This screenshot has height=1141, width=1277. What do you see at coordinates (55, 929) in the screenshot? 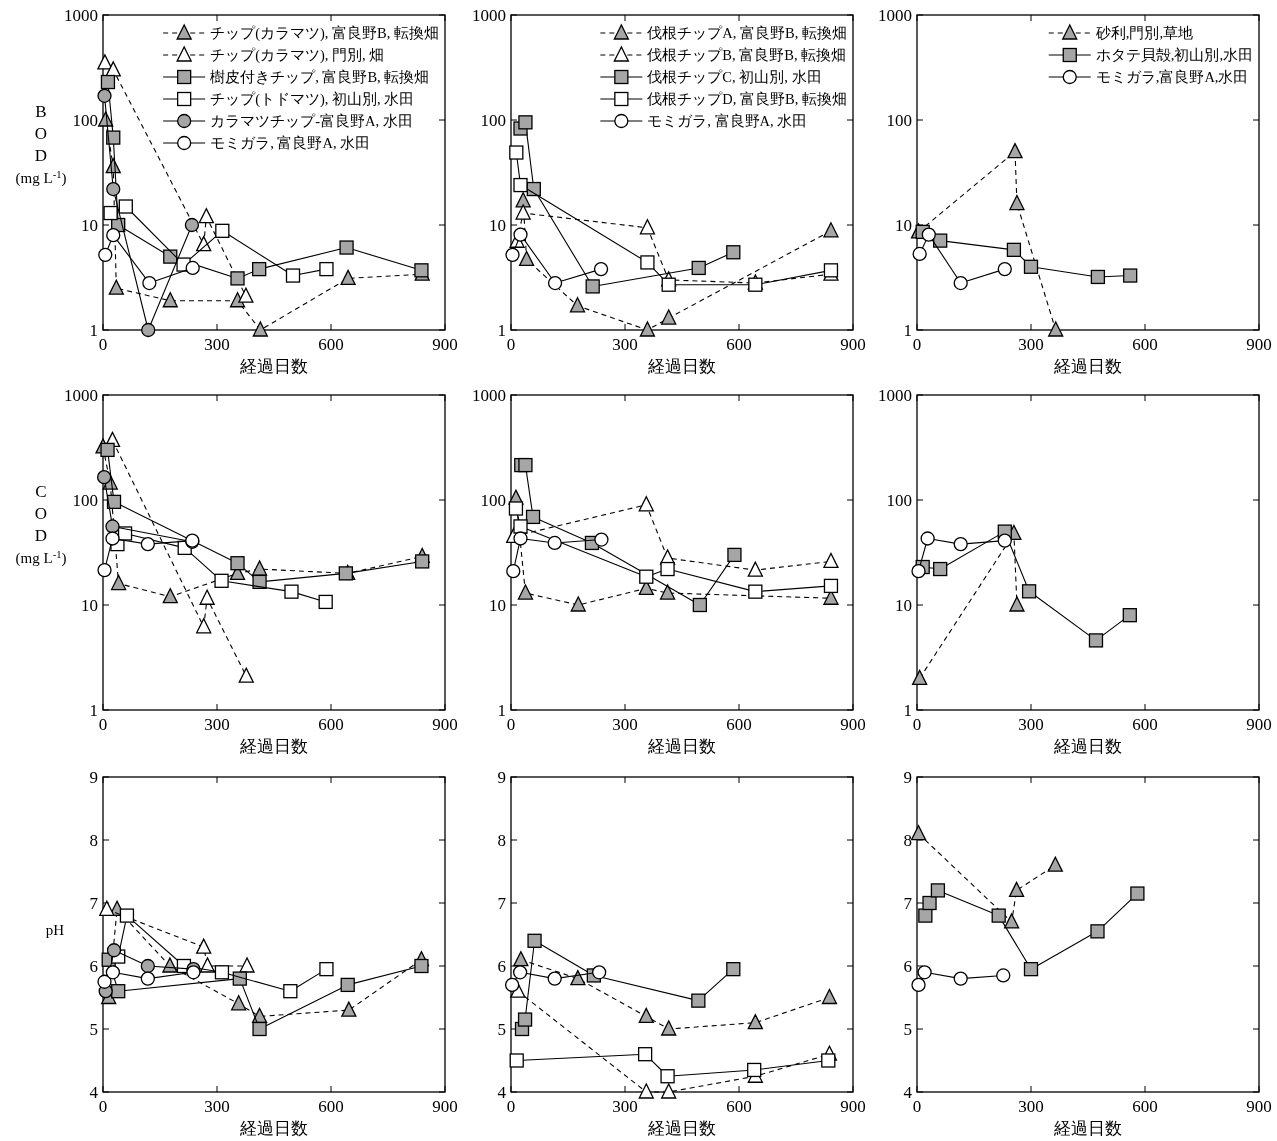
I see `y-axis-title: pH` at bounding box center [55, 929].